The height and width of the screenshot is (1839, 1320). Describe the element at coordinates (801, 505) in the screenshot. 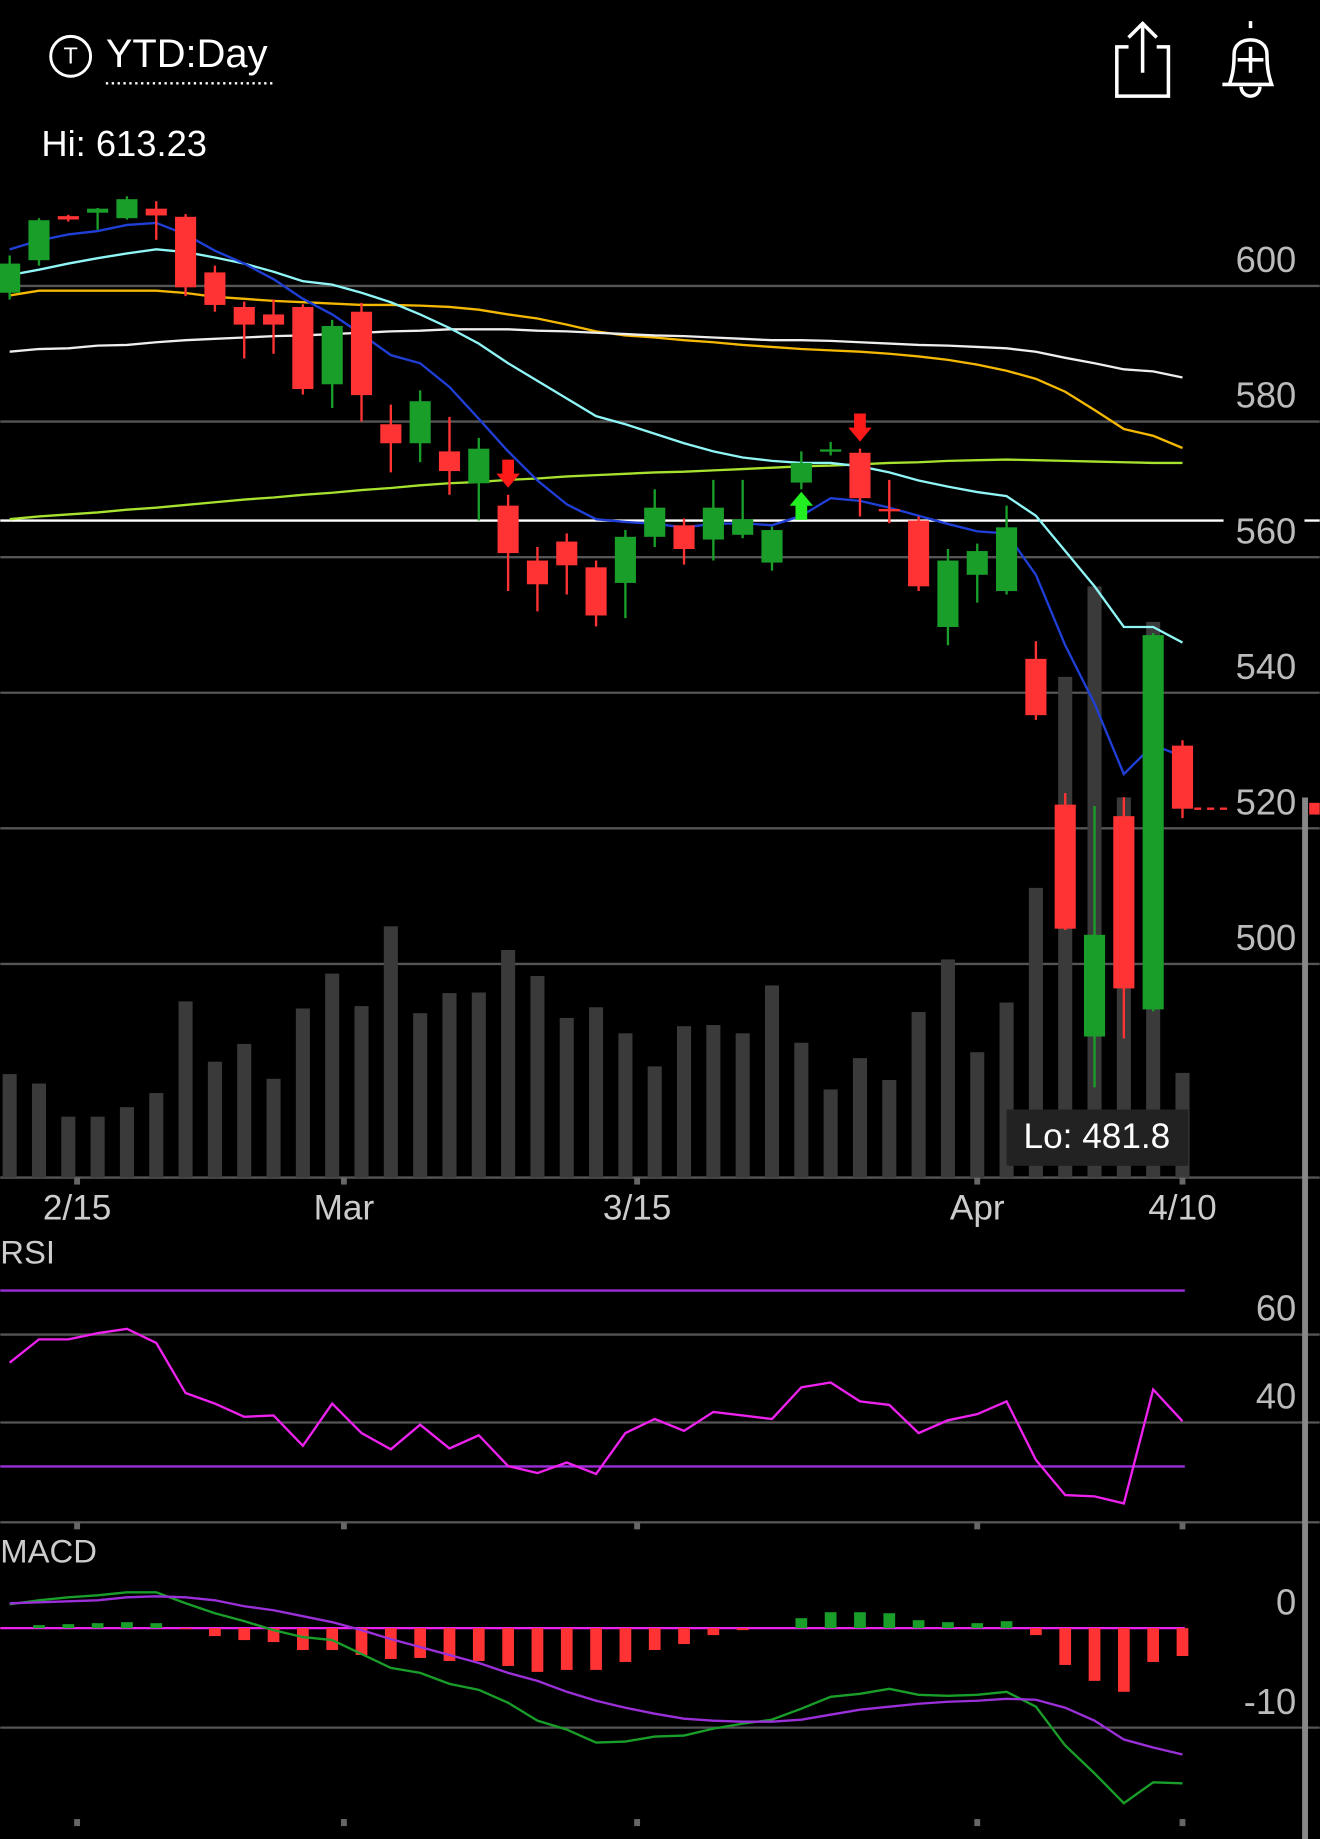

I see `buy-arrow` at that location.